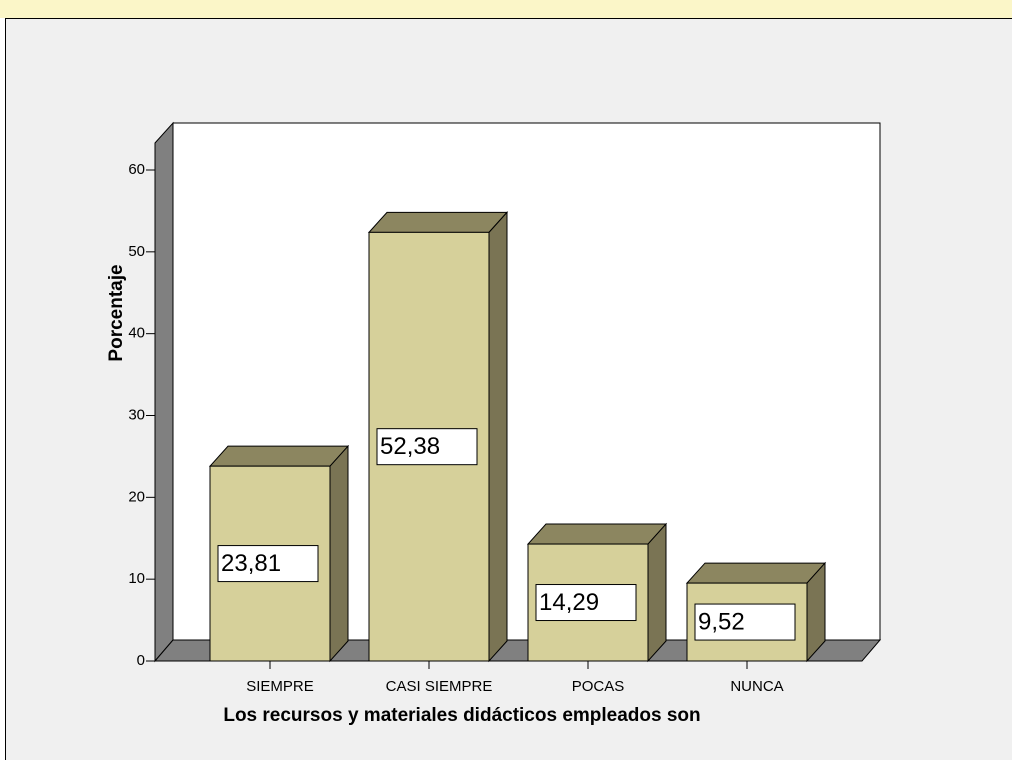  I want to click on y-tick-label: 60, so click(136, 169).